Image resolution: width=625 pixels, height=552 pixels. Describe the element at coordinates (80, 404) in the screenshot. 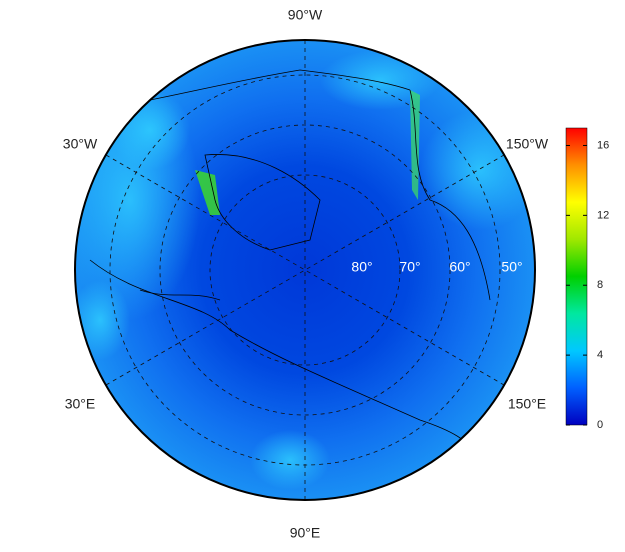

I see `longitude-label: 30°E` at that location.